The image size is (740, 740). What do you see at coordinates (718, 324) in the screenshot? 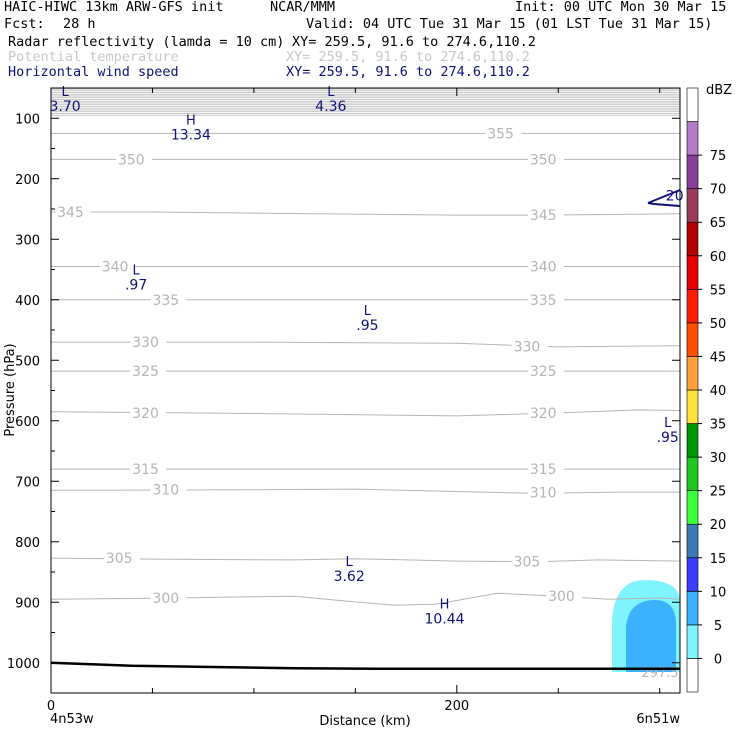
I see `colorbar-label: 50` at bounding box center [718, 324].